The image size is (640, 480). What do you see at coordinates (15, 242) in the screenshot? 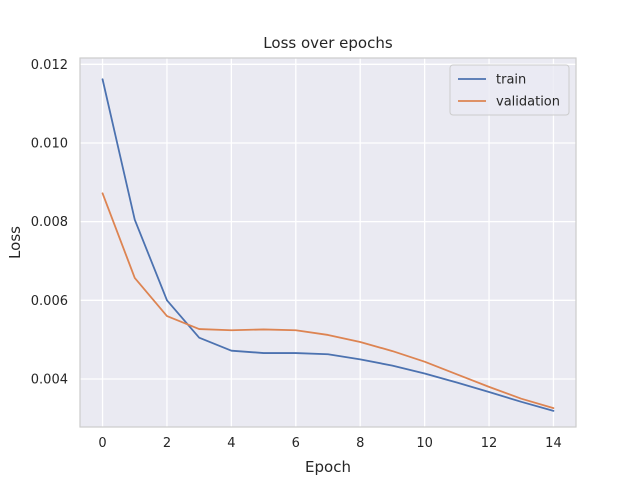
I see `y-axis-label: Loss` at bounding box center [15, 242].